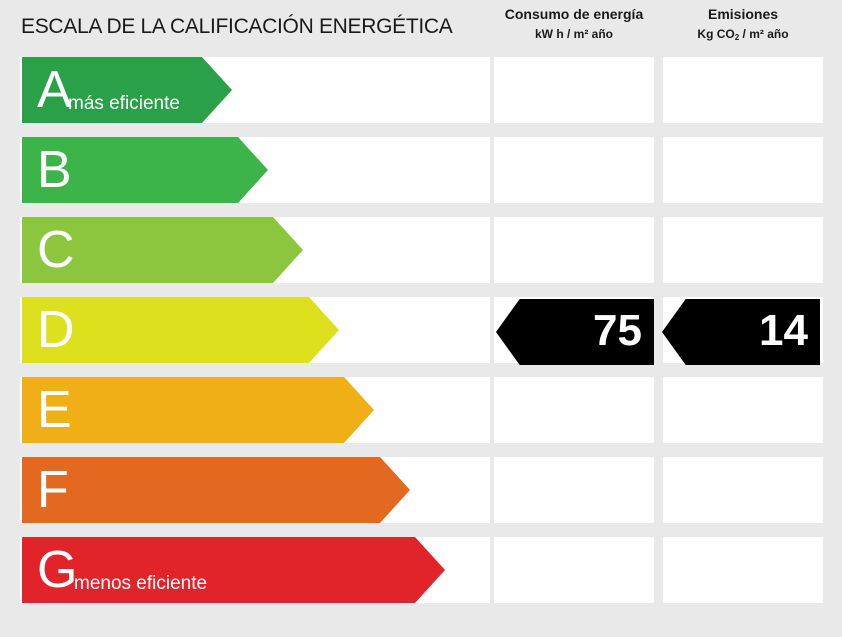 This screenshot has height=637, width=842. Describe the element at coordinates (53, 490) in the screenshot. I see `rating-letter: F` at that location.